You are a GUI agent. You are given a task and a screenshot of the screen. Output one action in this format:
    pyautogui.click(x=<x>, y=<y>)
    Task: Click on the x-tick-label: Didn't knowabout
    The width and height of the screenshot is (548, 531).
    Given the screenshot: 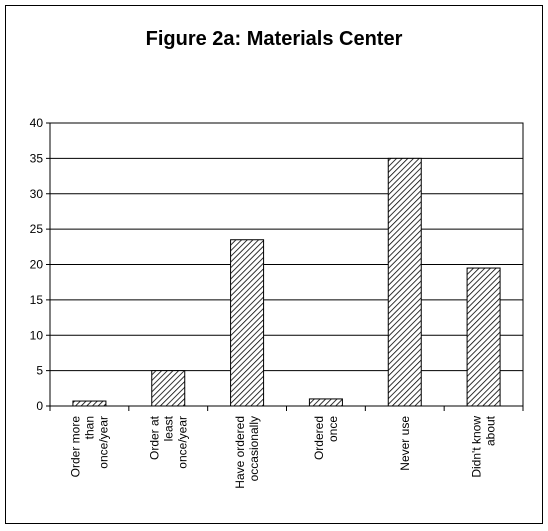 What is the action you would take?
    pyautogui.click(x=484, y=446)
    